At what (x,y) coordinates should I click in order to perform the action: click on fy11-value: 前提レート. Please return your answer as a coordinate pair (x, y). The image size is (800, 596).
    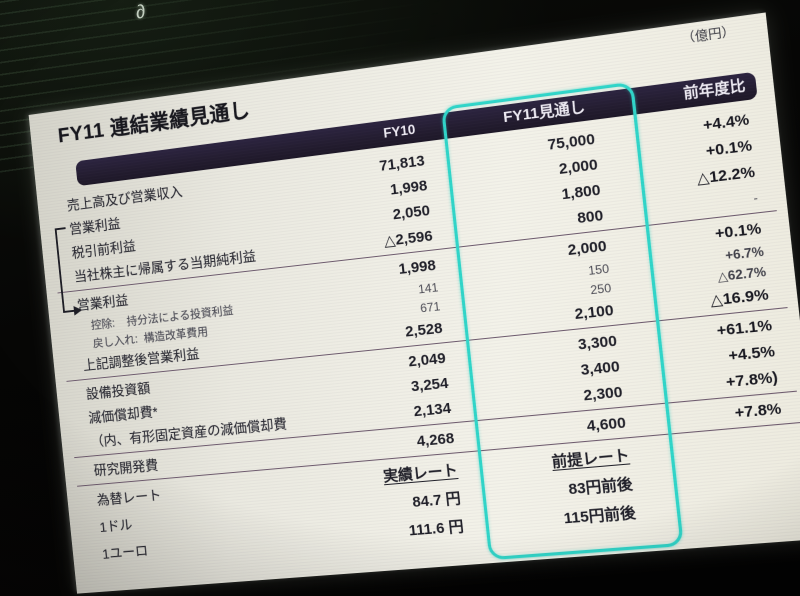
    Looking at the image, I should click on (590, 458).